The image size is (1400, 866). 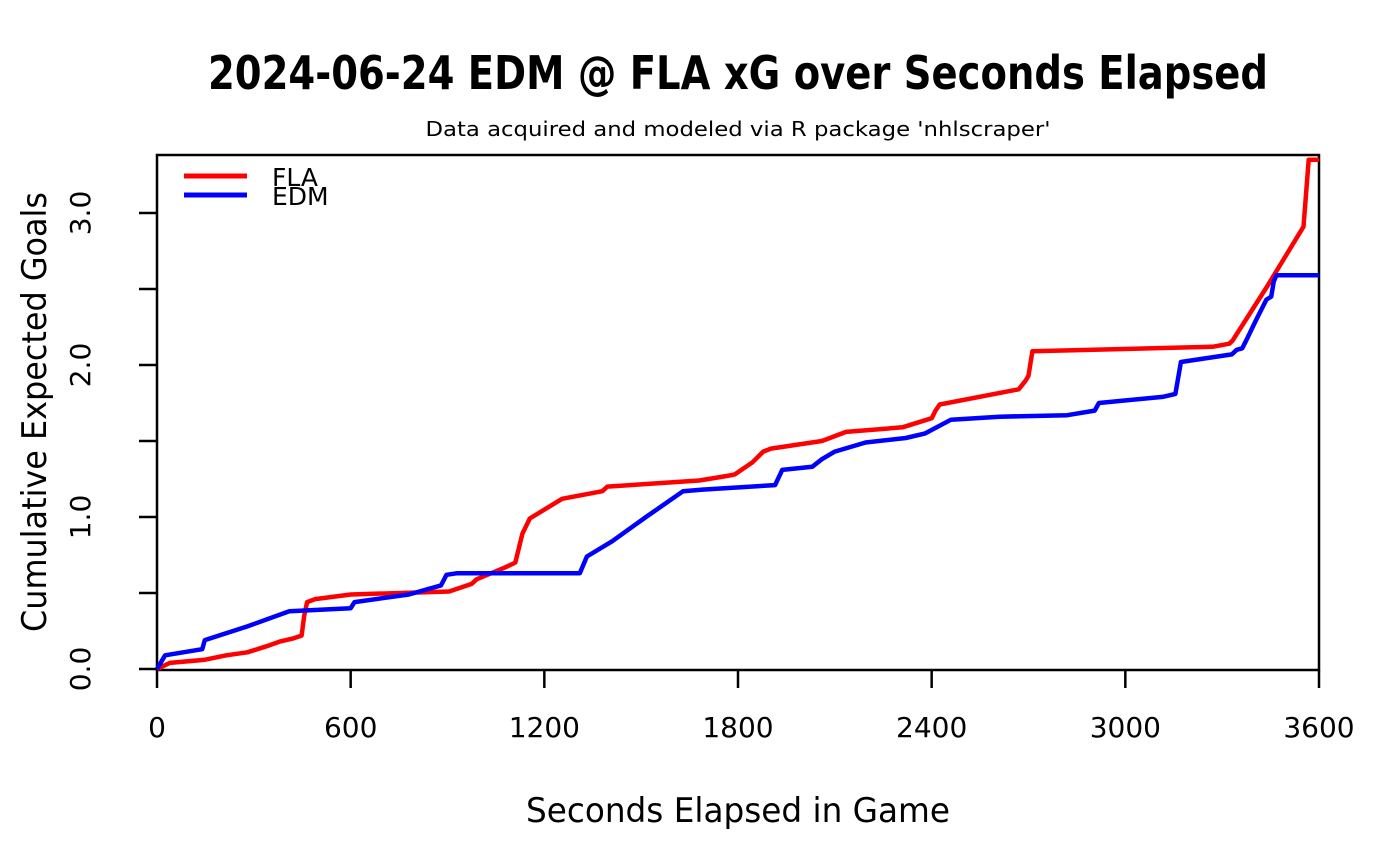 I want to click on y-axis-tick-label: 2.0, so click(x=80, y=365).